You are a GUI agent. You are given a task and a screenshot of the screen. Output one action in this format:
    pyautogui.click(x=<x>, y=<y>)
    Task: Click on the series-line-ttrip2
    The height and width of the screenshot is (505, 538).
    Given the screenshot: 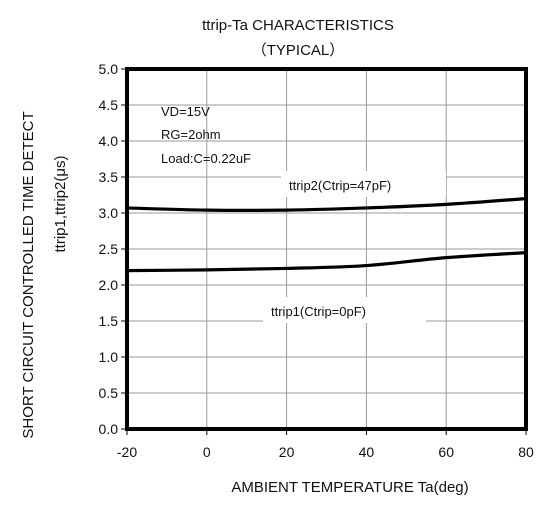 What is the action you would take?
    pyautogui.click(x=326, y=204)
    